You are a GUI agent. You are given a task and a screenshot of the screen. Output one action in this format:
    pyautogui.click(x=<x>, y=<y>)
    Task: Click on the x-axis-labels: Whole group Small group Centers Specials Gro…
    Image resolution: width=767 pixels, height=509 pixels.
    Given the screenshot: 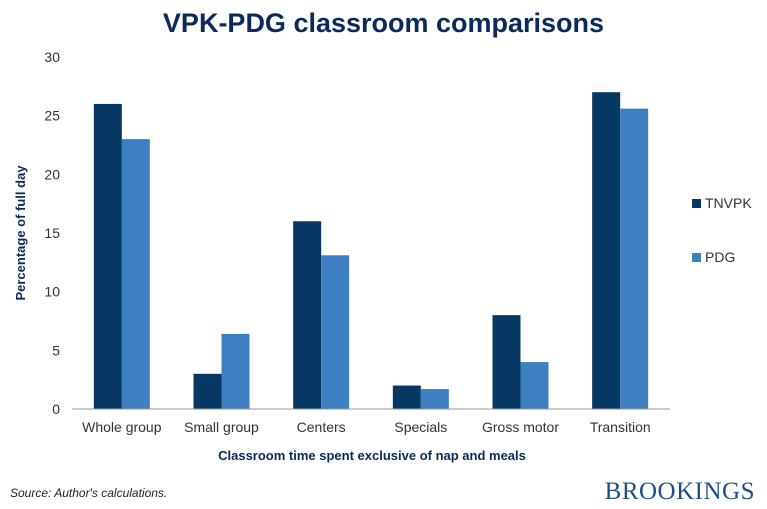 What is the action you would take?
    pyautogui.click(x=366, y=427)
    